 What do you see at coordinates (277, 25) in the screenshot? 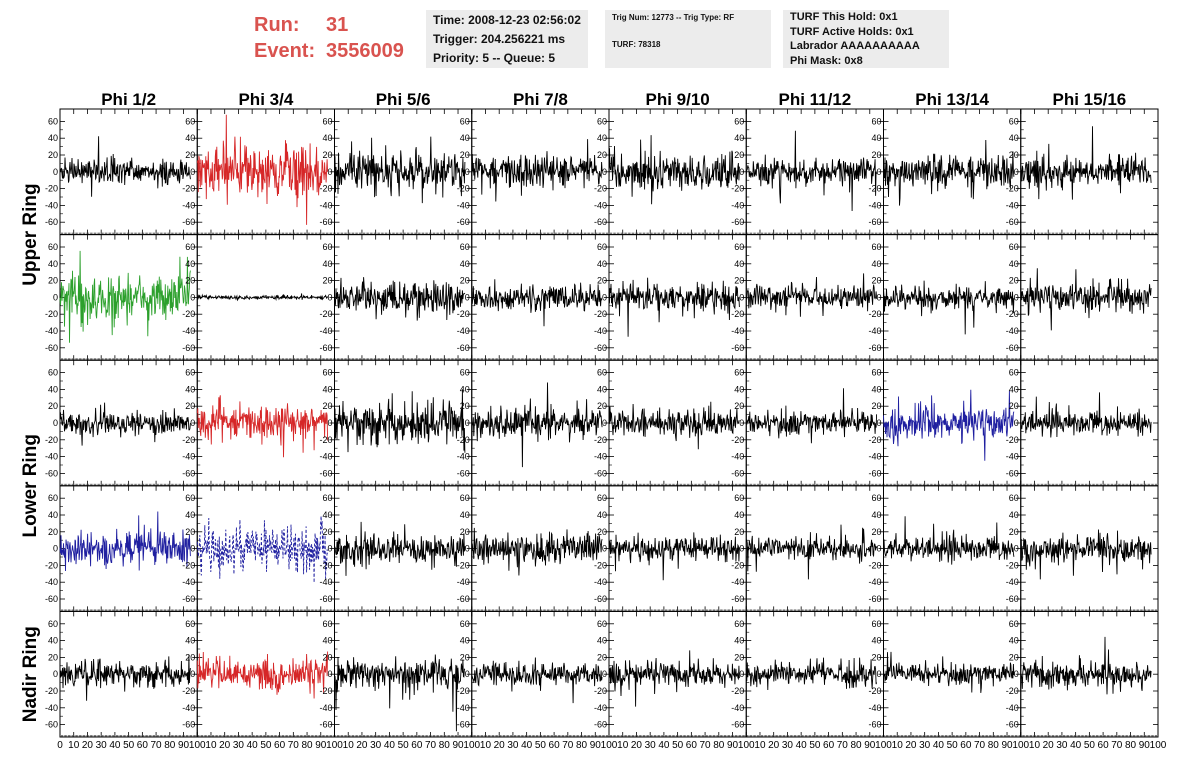
I see `run-label: Run:` at bounding box center [277, 25].